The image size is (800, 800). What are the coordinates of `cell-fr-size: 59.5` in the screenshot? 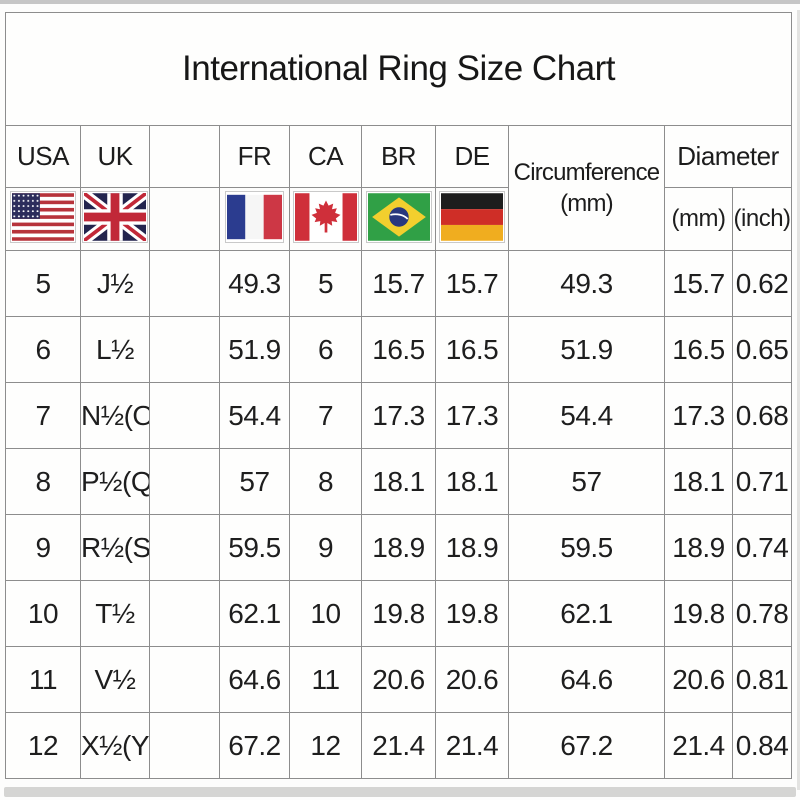 It's located at (254, 547).